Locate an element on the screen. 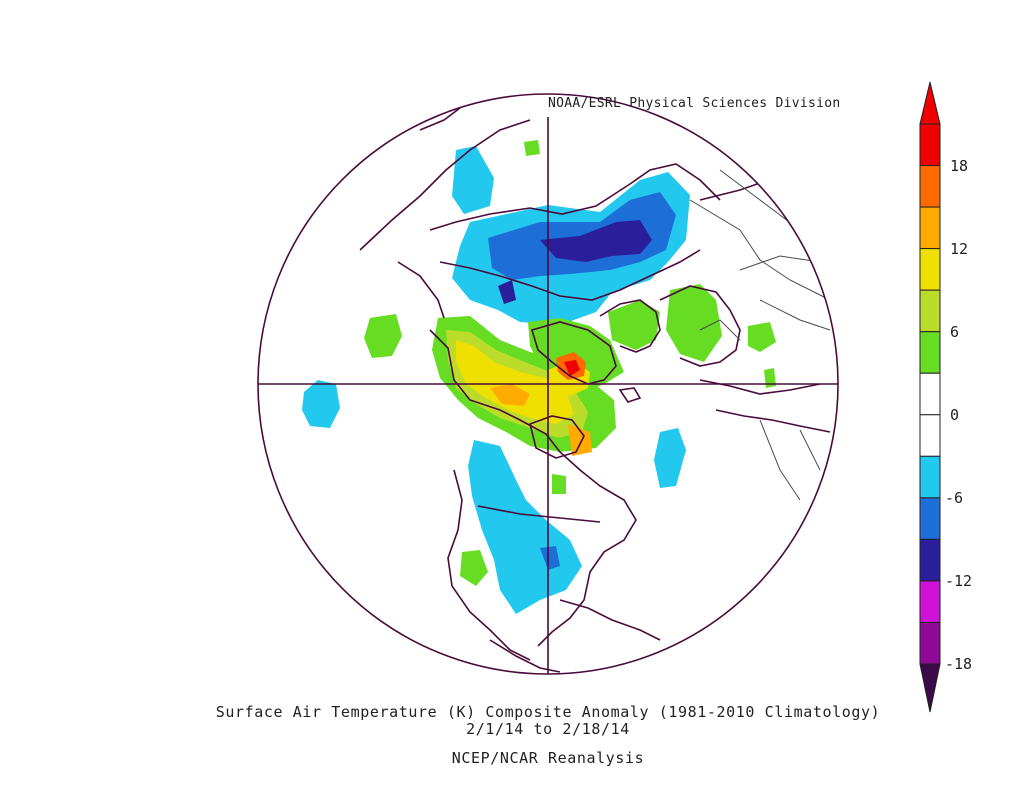 Image resolution: width=1024 pixels, height=792 pixels. anomaly-europe-green is located at coordinates (634, 325).